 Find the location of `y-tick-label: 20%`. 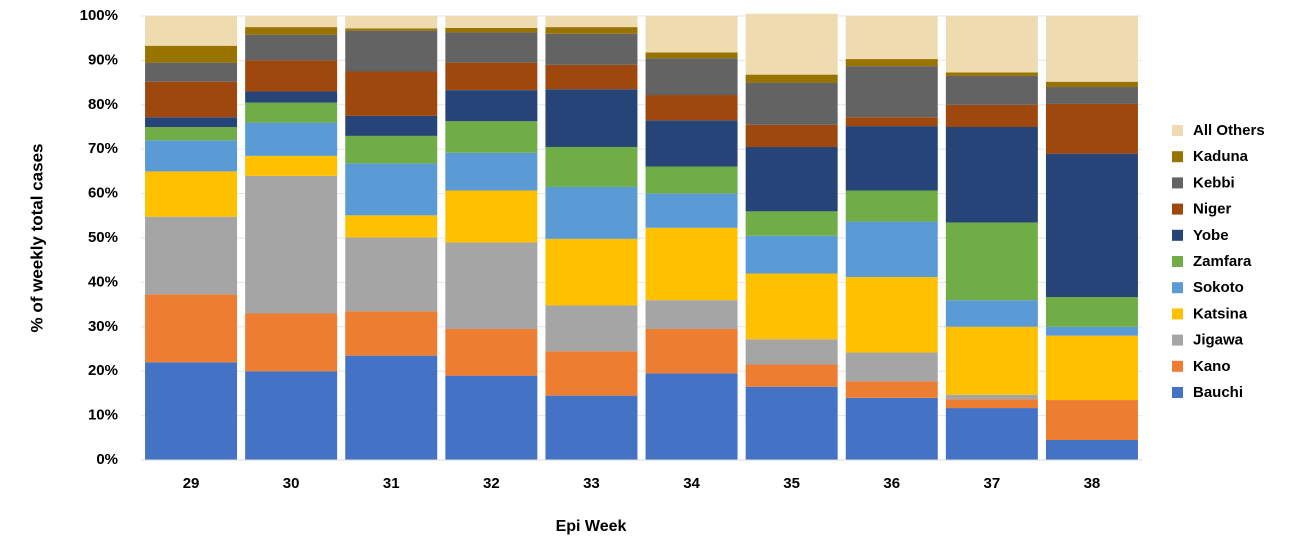

y-tick-label: 20% is located at coordinates (103, 370).